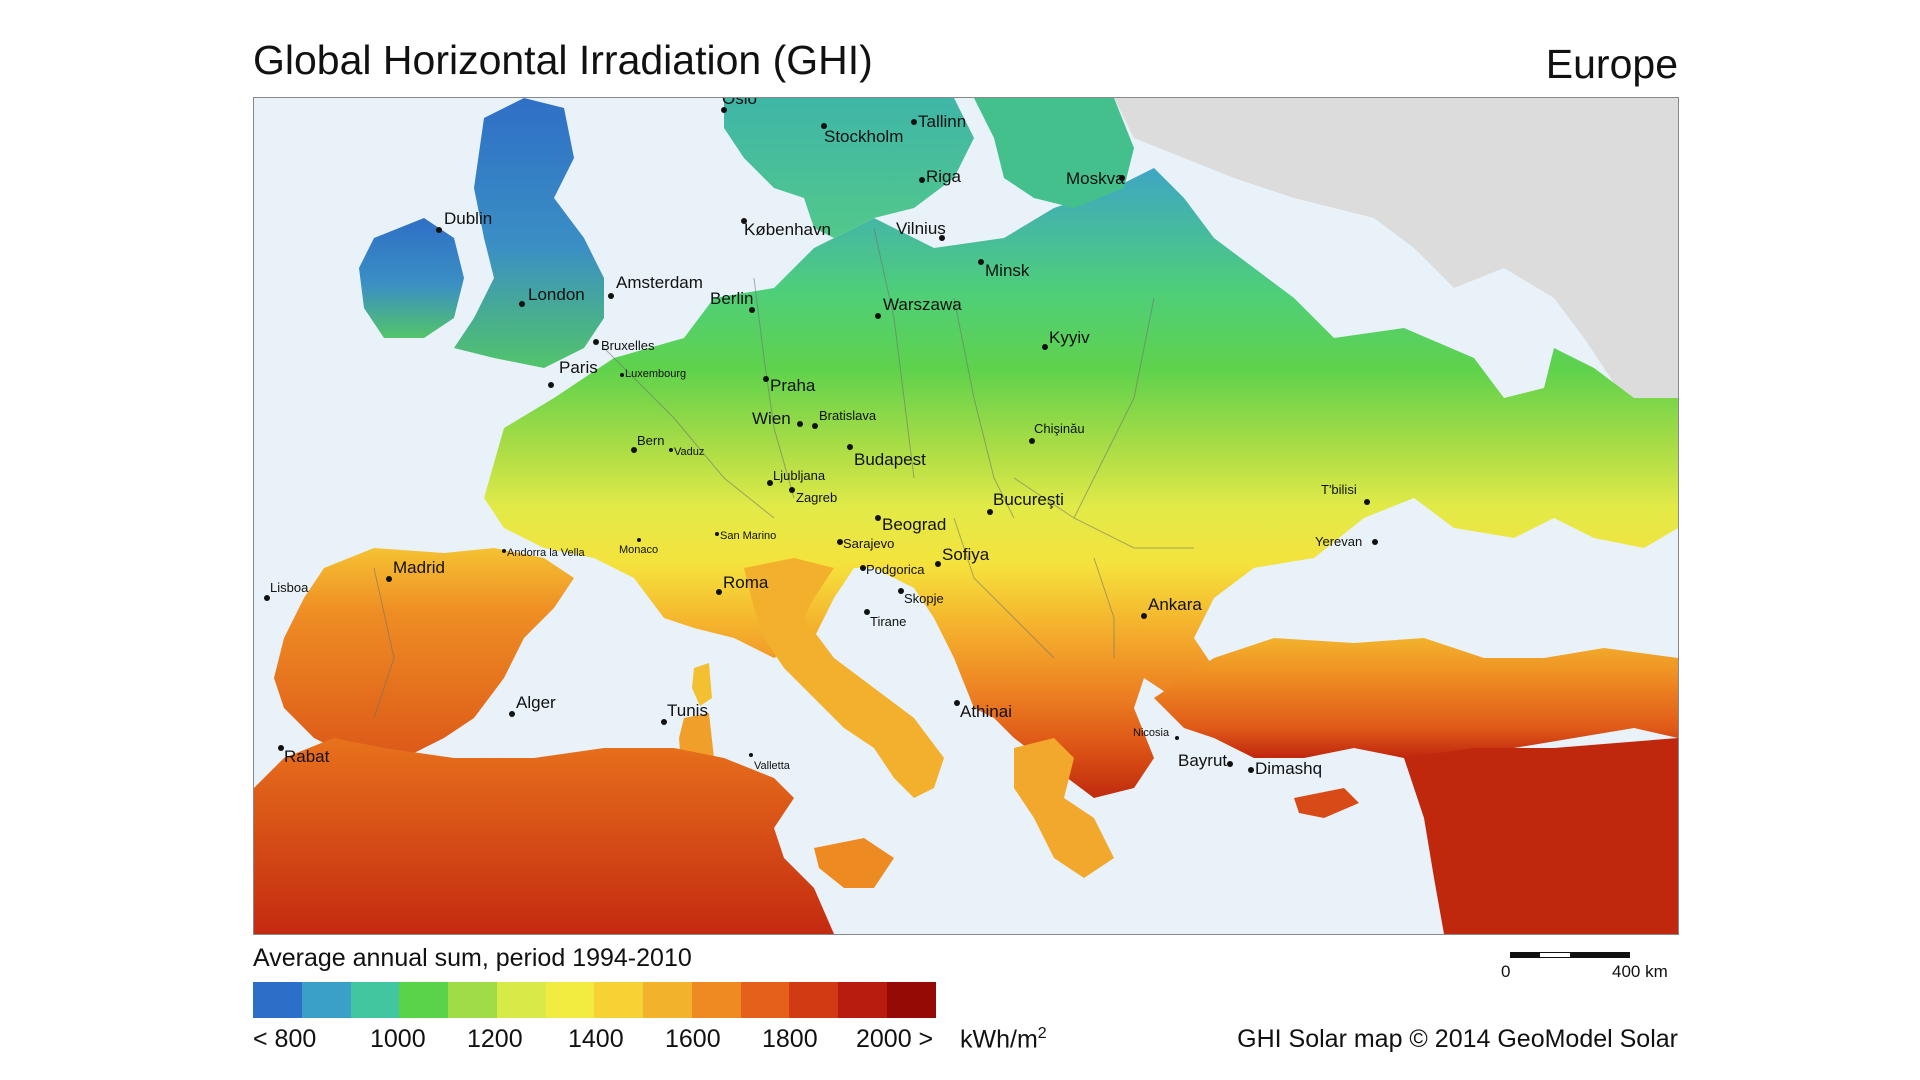 The image size is (1920, 1080). Describe the element at coordinates (411, 278) in the screenshot. I see `ireland` at that location.